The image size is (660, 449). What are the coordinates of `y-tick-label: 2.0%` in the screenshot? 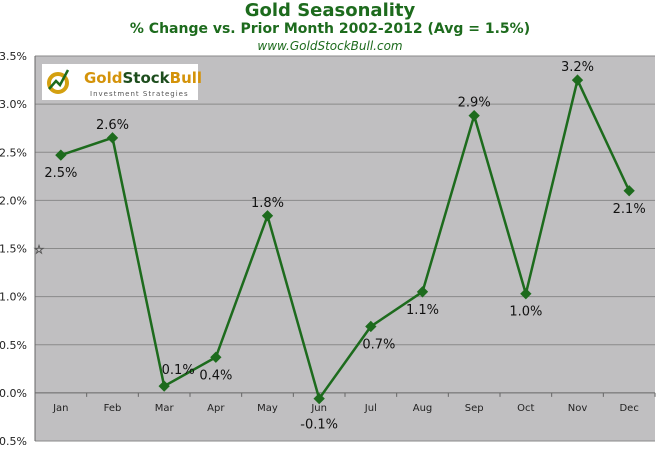 It's located at (13, 200).